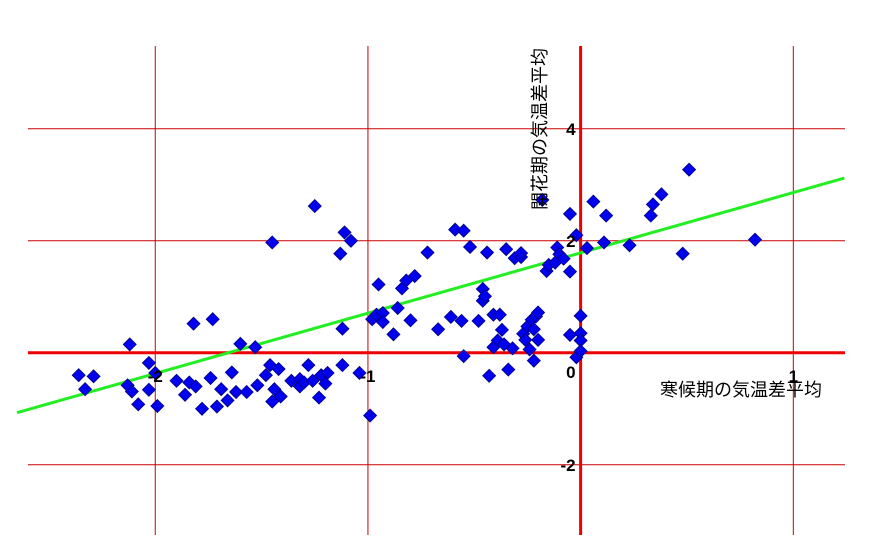 The width and height of the screenshot is (872, 560). What do you see at coordinates (570, 241) in the screenshot?
I see `y-tick-label: 2` at bounding box center [570, 241].